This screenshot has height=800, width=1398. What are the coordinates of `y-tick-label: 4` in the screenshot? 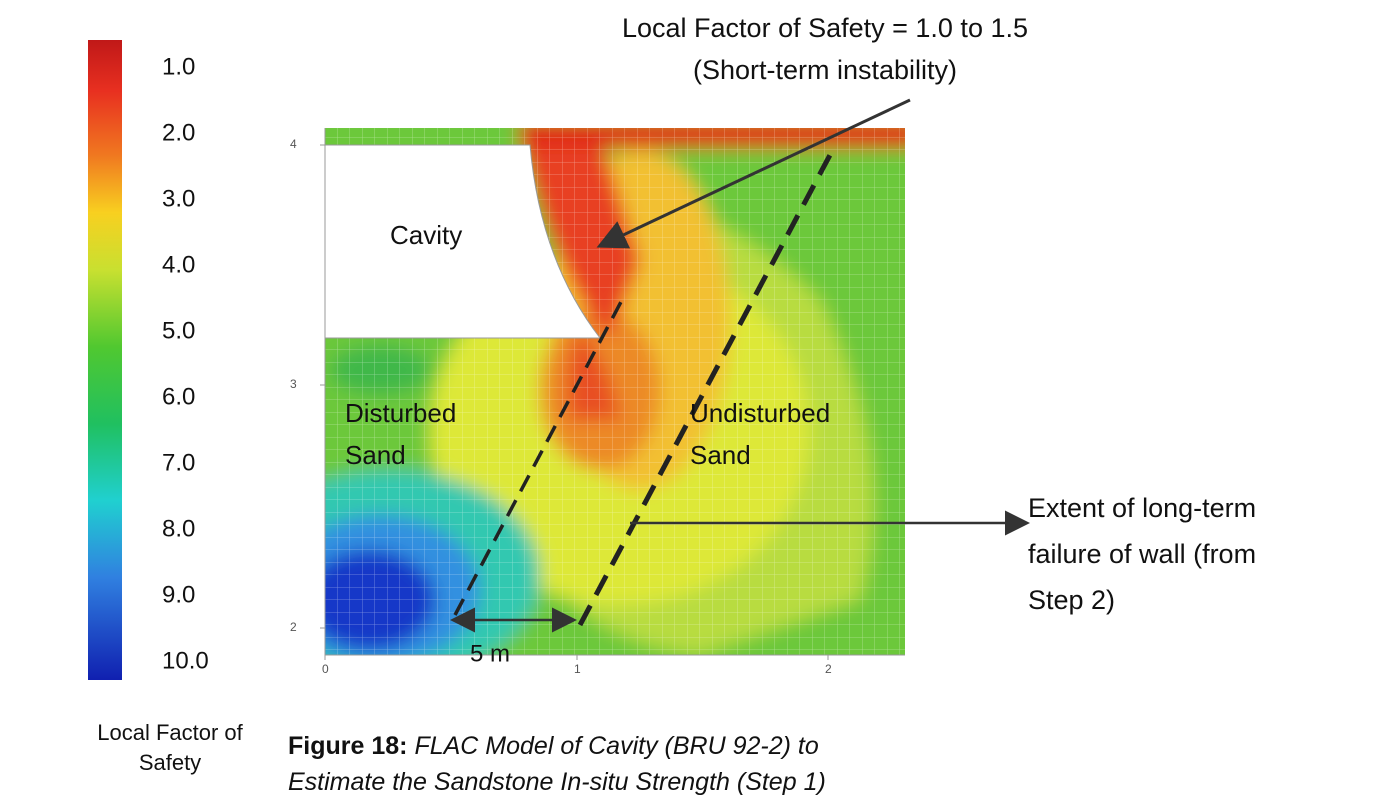 It's located at (293, 144).